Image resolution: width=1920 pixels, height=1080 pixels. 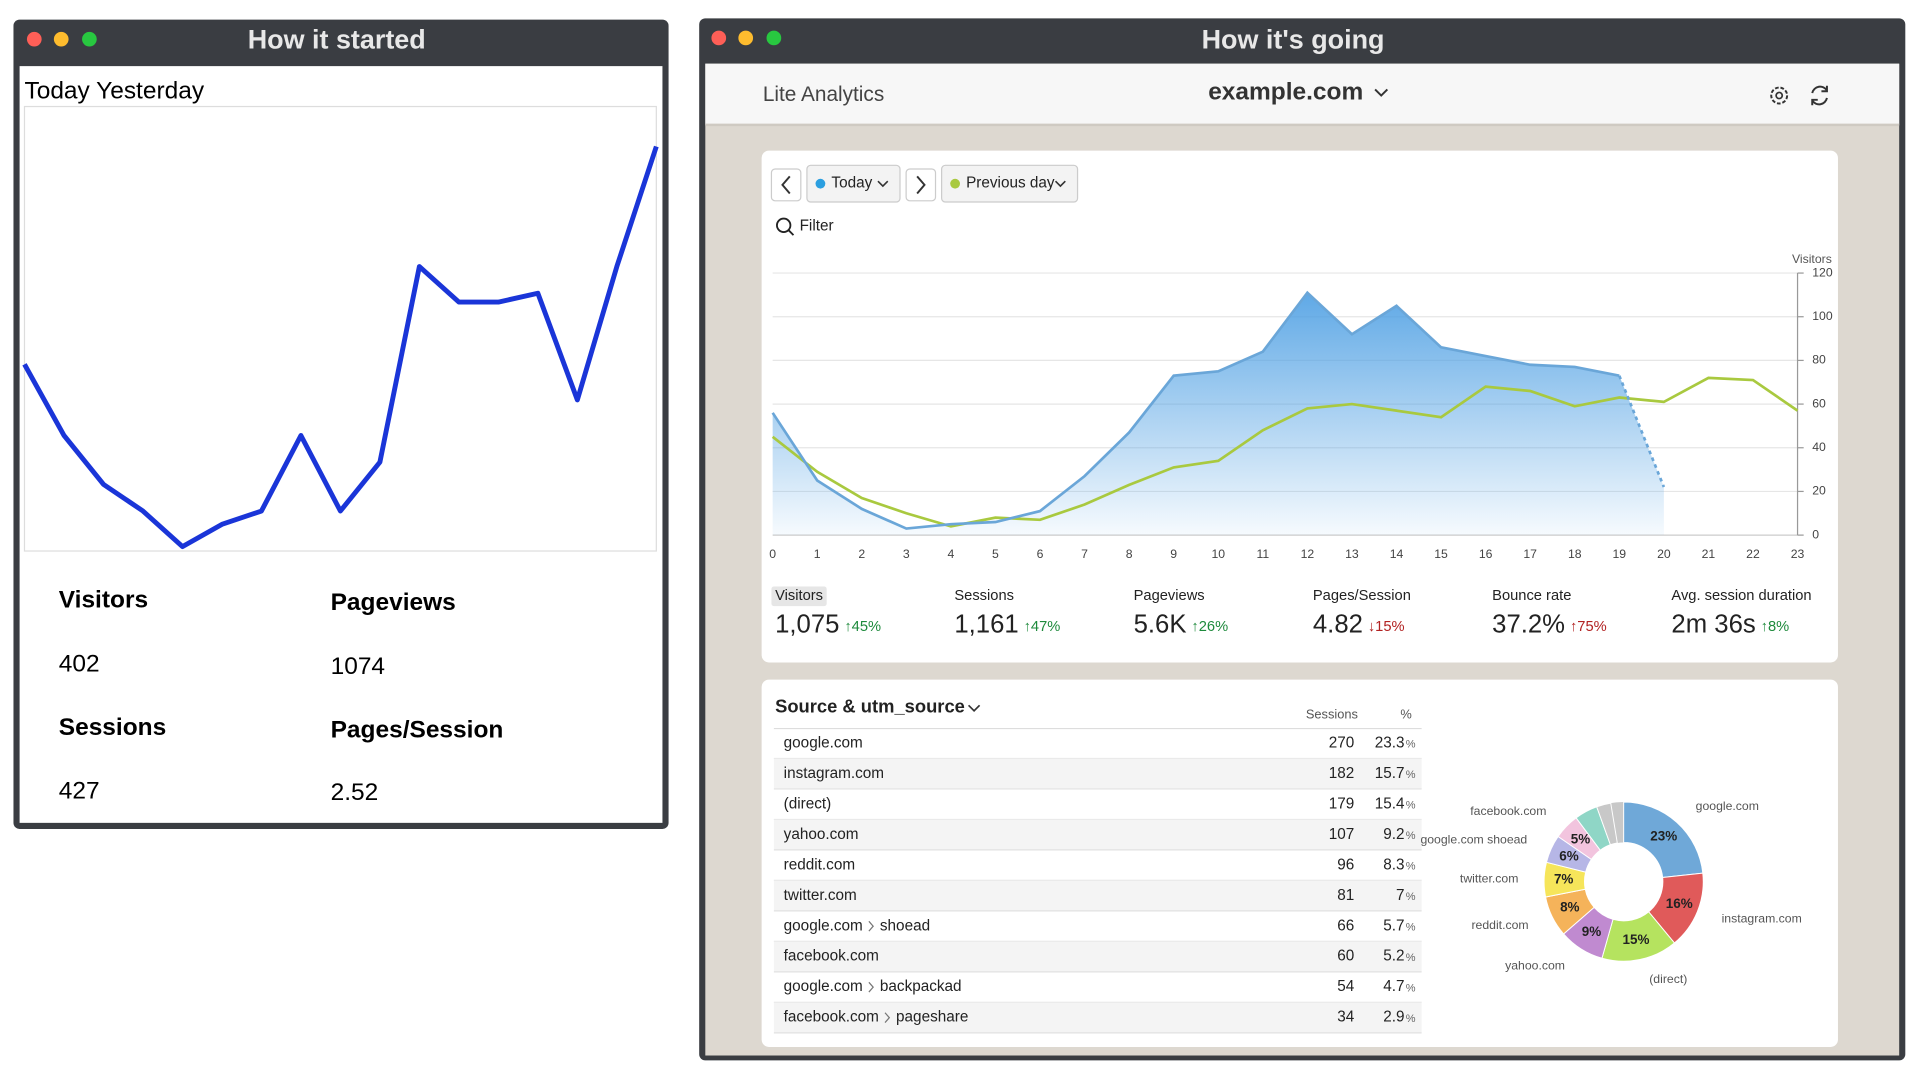 I want to click on metric-label: Pages/Session, so click(x=1362, y=596).